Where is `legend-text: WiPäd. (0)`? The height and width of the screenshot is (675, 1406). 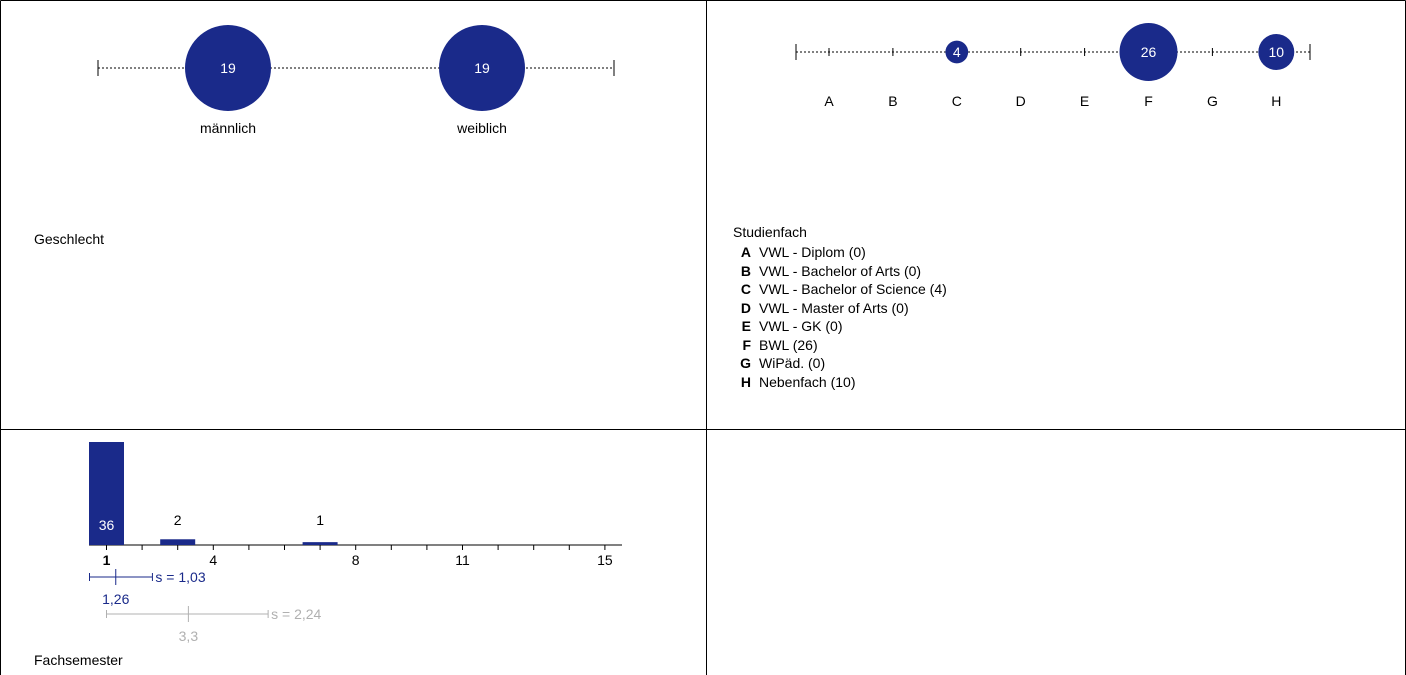 legend-text: WiPäd. (0) is located at coordinates (792, 363).